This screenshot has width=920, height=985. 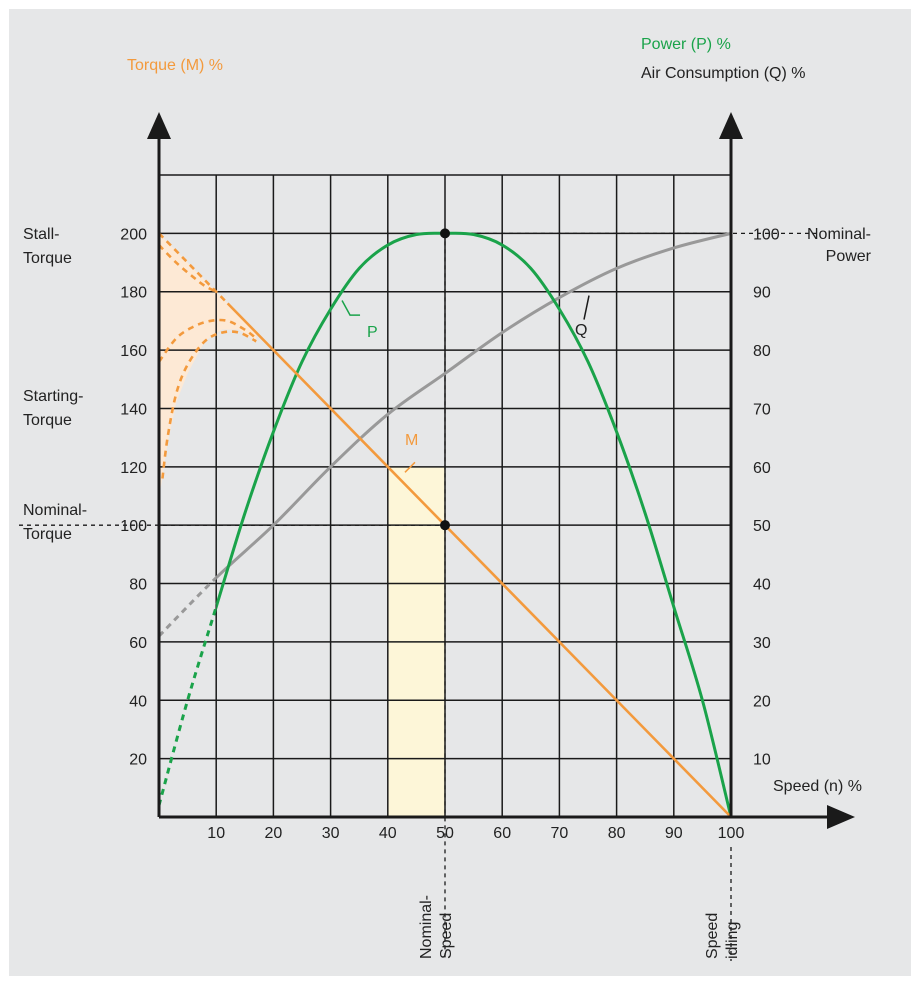 I want to click on series-label-M: M, so click(x=411, y=440).